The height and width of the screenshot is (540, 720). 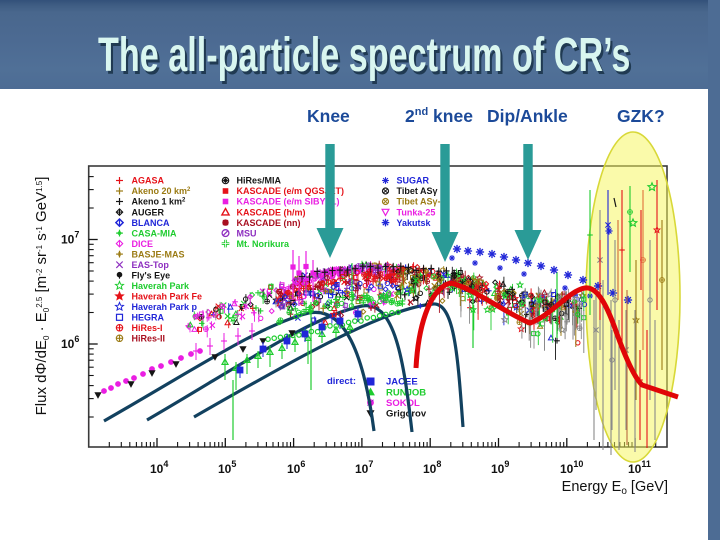 What do you see at coordinates (165, 307) in the screenshot?
I see `svg-text: Haverah Park p` at bounding box center [165, 307].